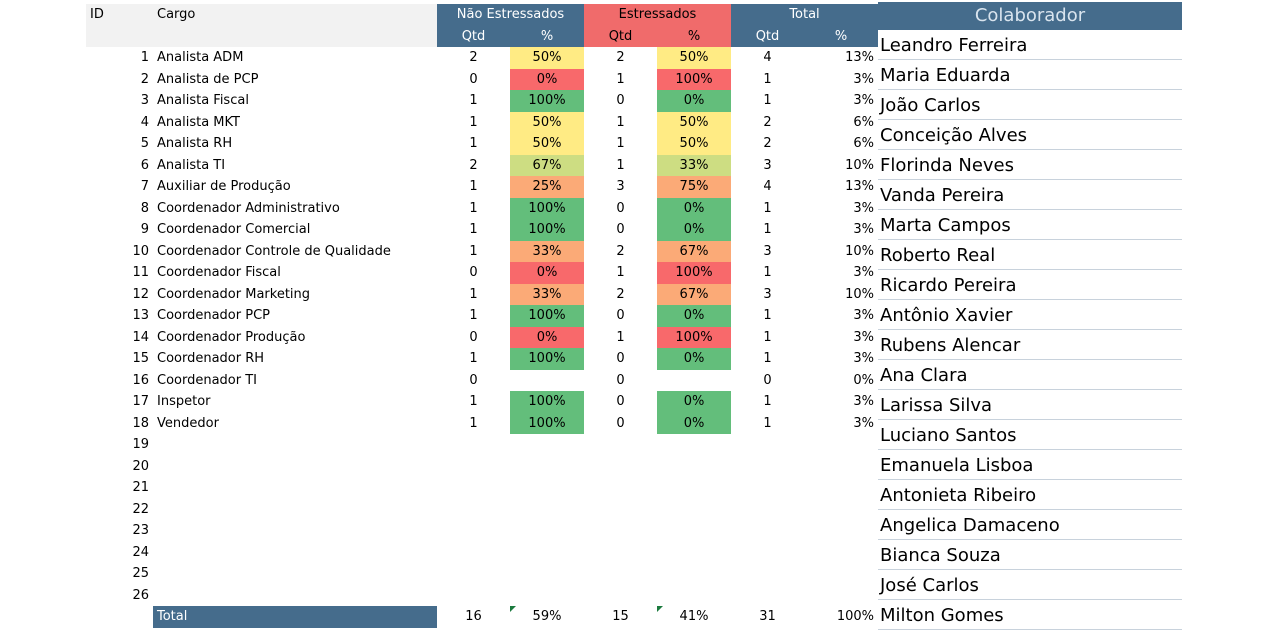 The image size is (1280, 631). Describe the element at coordinates (1030, 435) in the screenshot. I see `colaborador-item: Luciano Santos` at that location.